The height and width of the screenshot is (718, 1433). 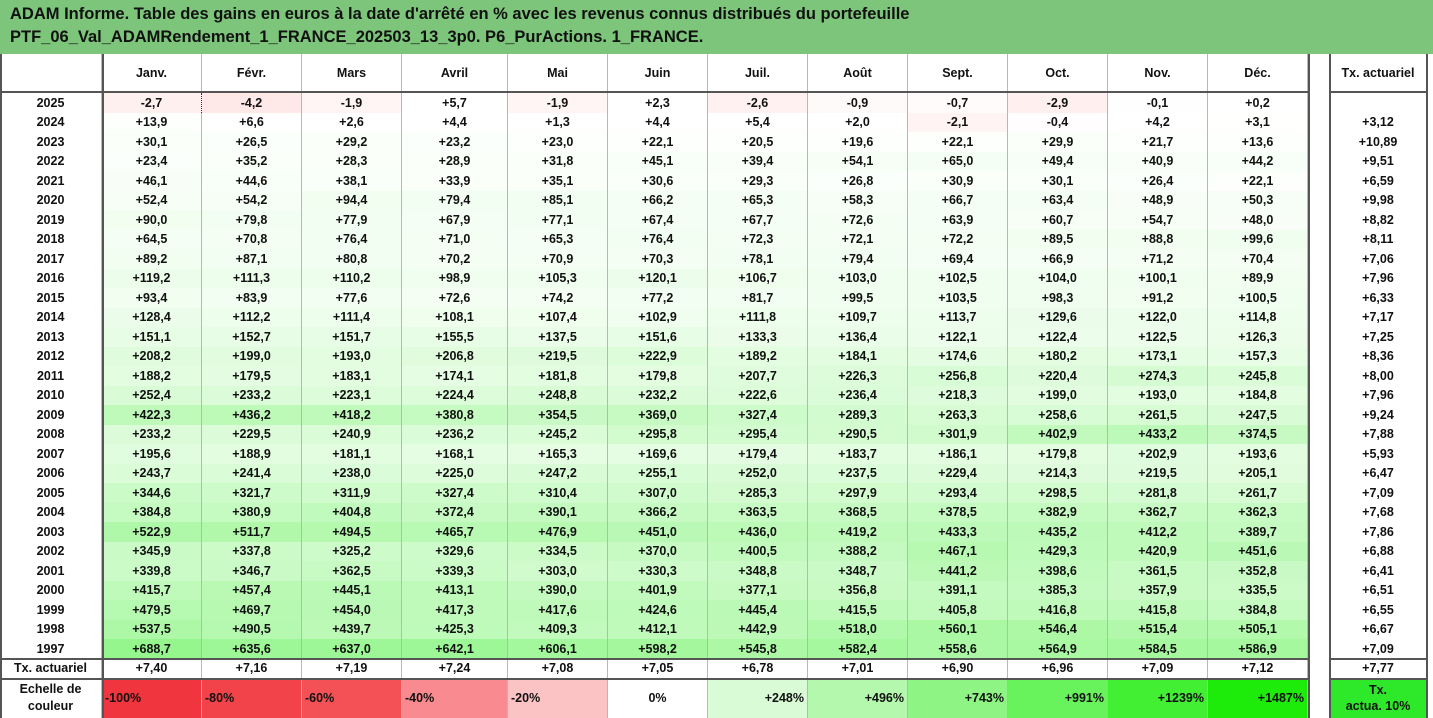 What do you see at coordinates (758, 161) in the screenshot?
I see `gain-cell: +39,4` at bounding box center [758, 161].